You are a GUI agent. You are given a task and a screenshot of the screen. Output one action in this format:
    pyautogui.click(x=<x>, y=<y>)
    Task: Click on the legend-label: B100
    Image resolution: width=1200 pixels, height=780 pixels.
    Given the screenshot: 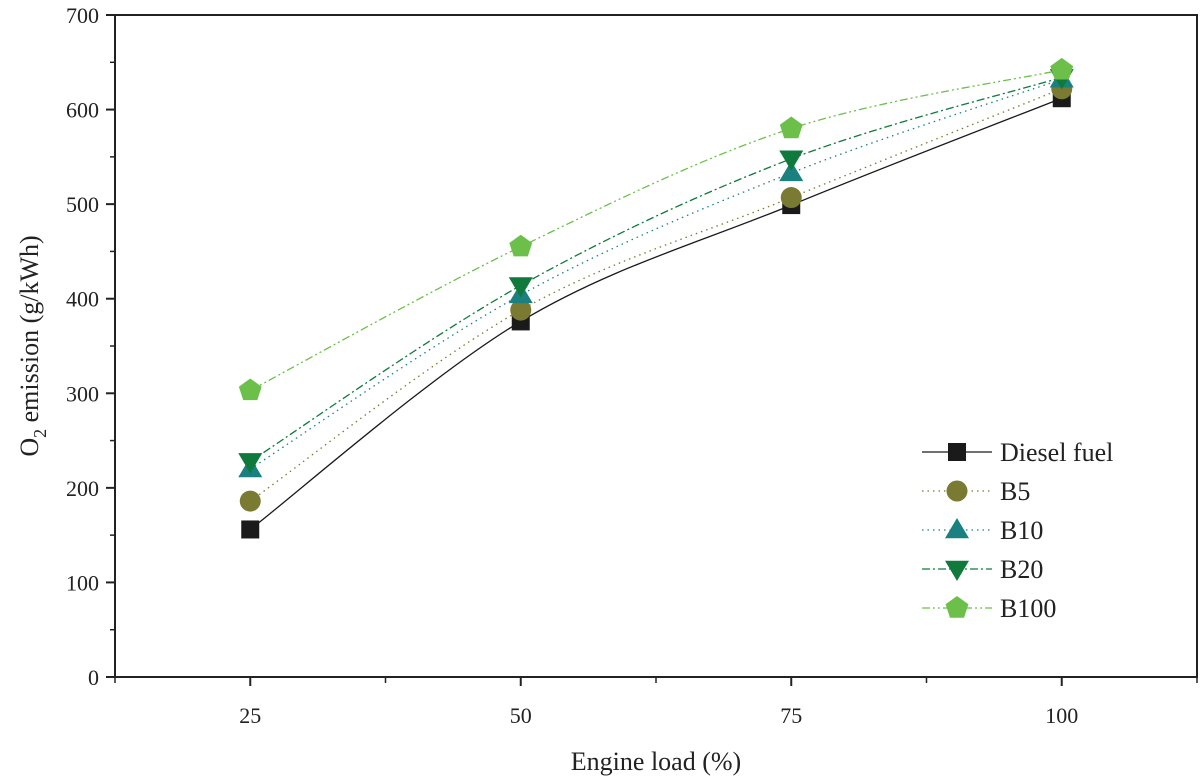 What is the action you would take?
    pyautogui.click(x=1028, y=608)
    